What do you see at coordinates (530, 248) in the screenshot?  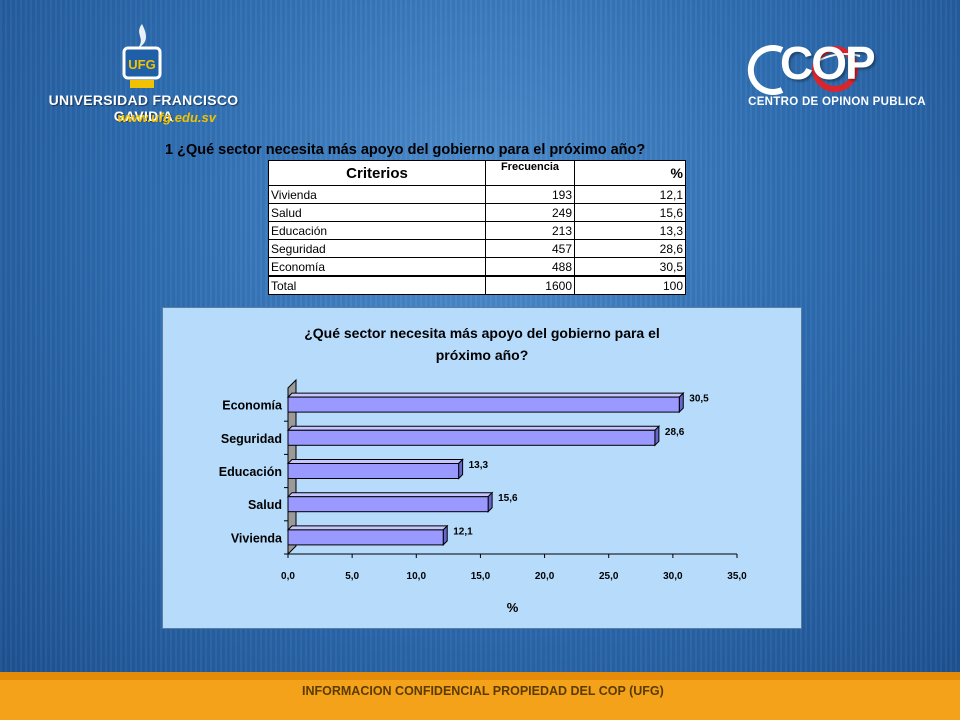 I see `cell-freq: 457` at bounding box center [530, 248].